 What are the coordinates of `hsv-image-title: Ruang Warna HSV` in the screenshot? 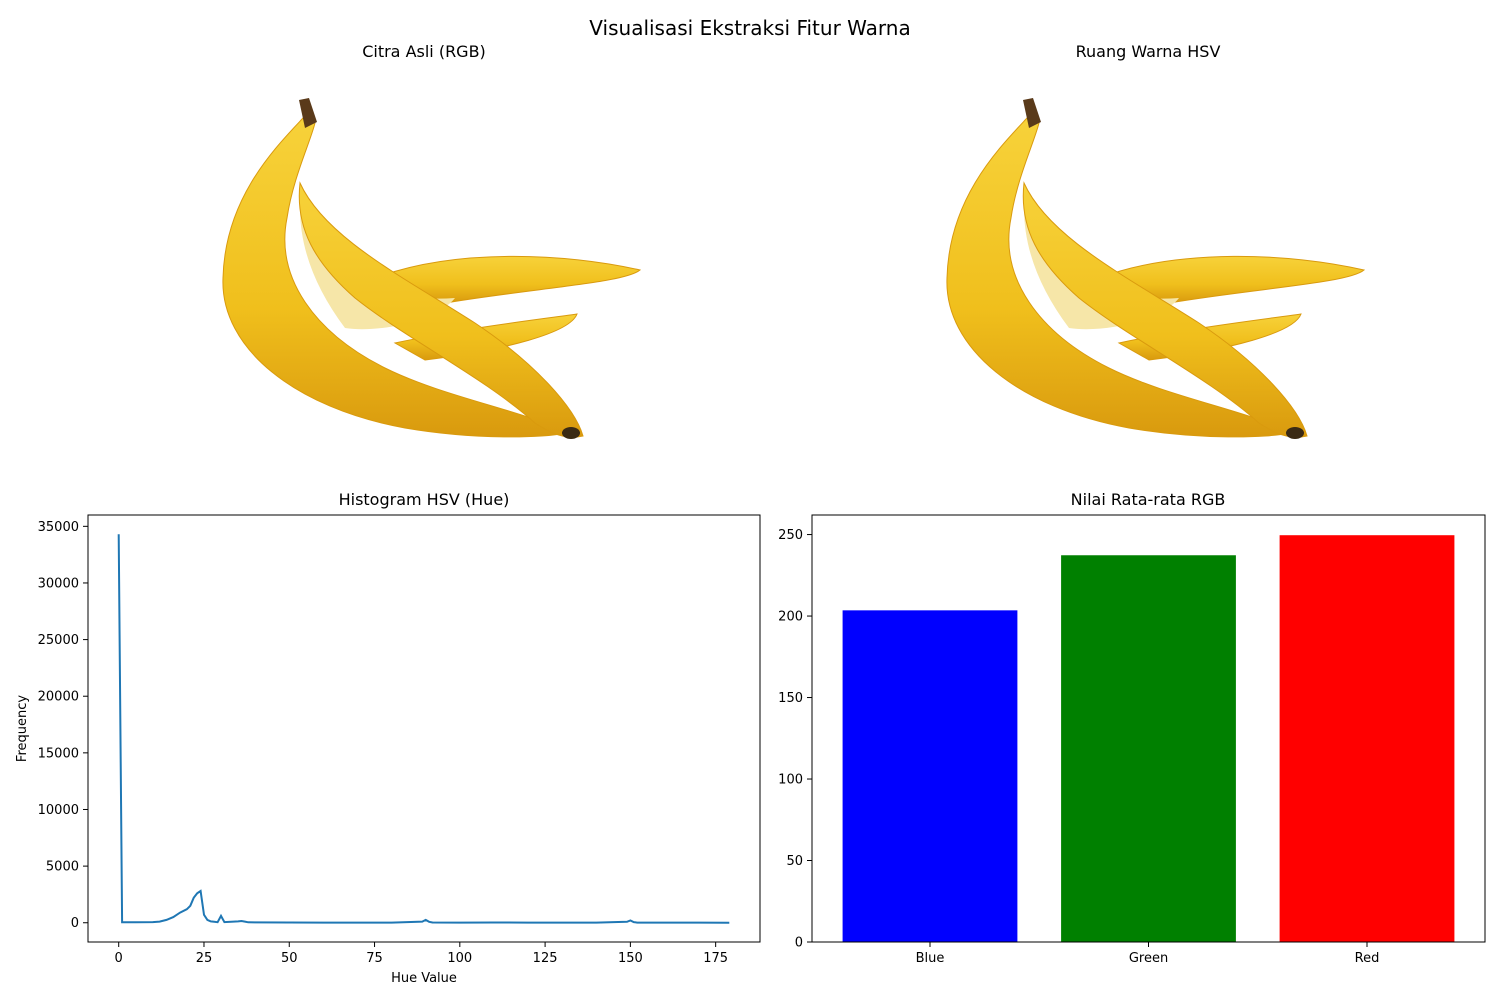 It's located at (1148, 51).